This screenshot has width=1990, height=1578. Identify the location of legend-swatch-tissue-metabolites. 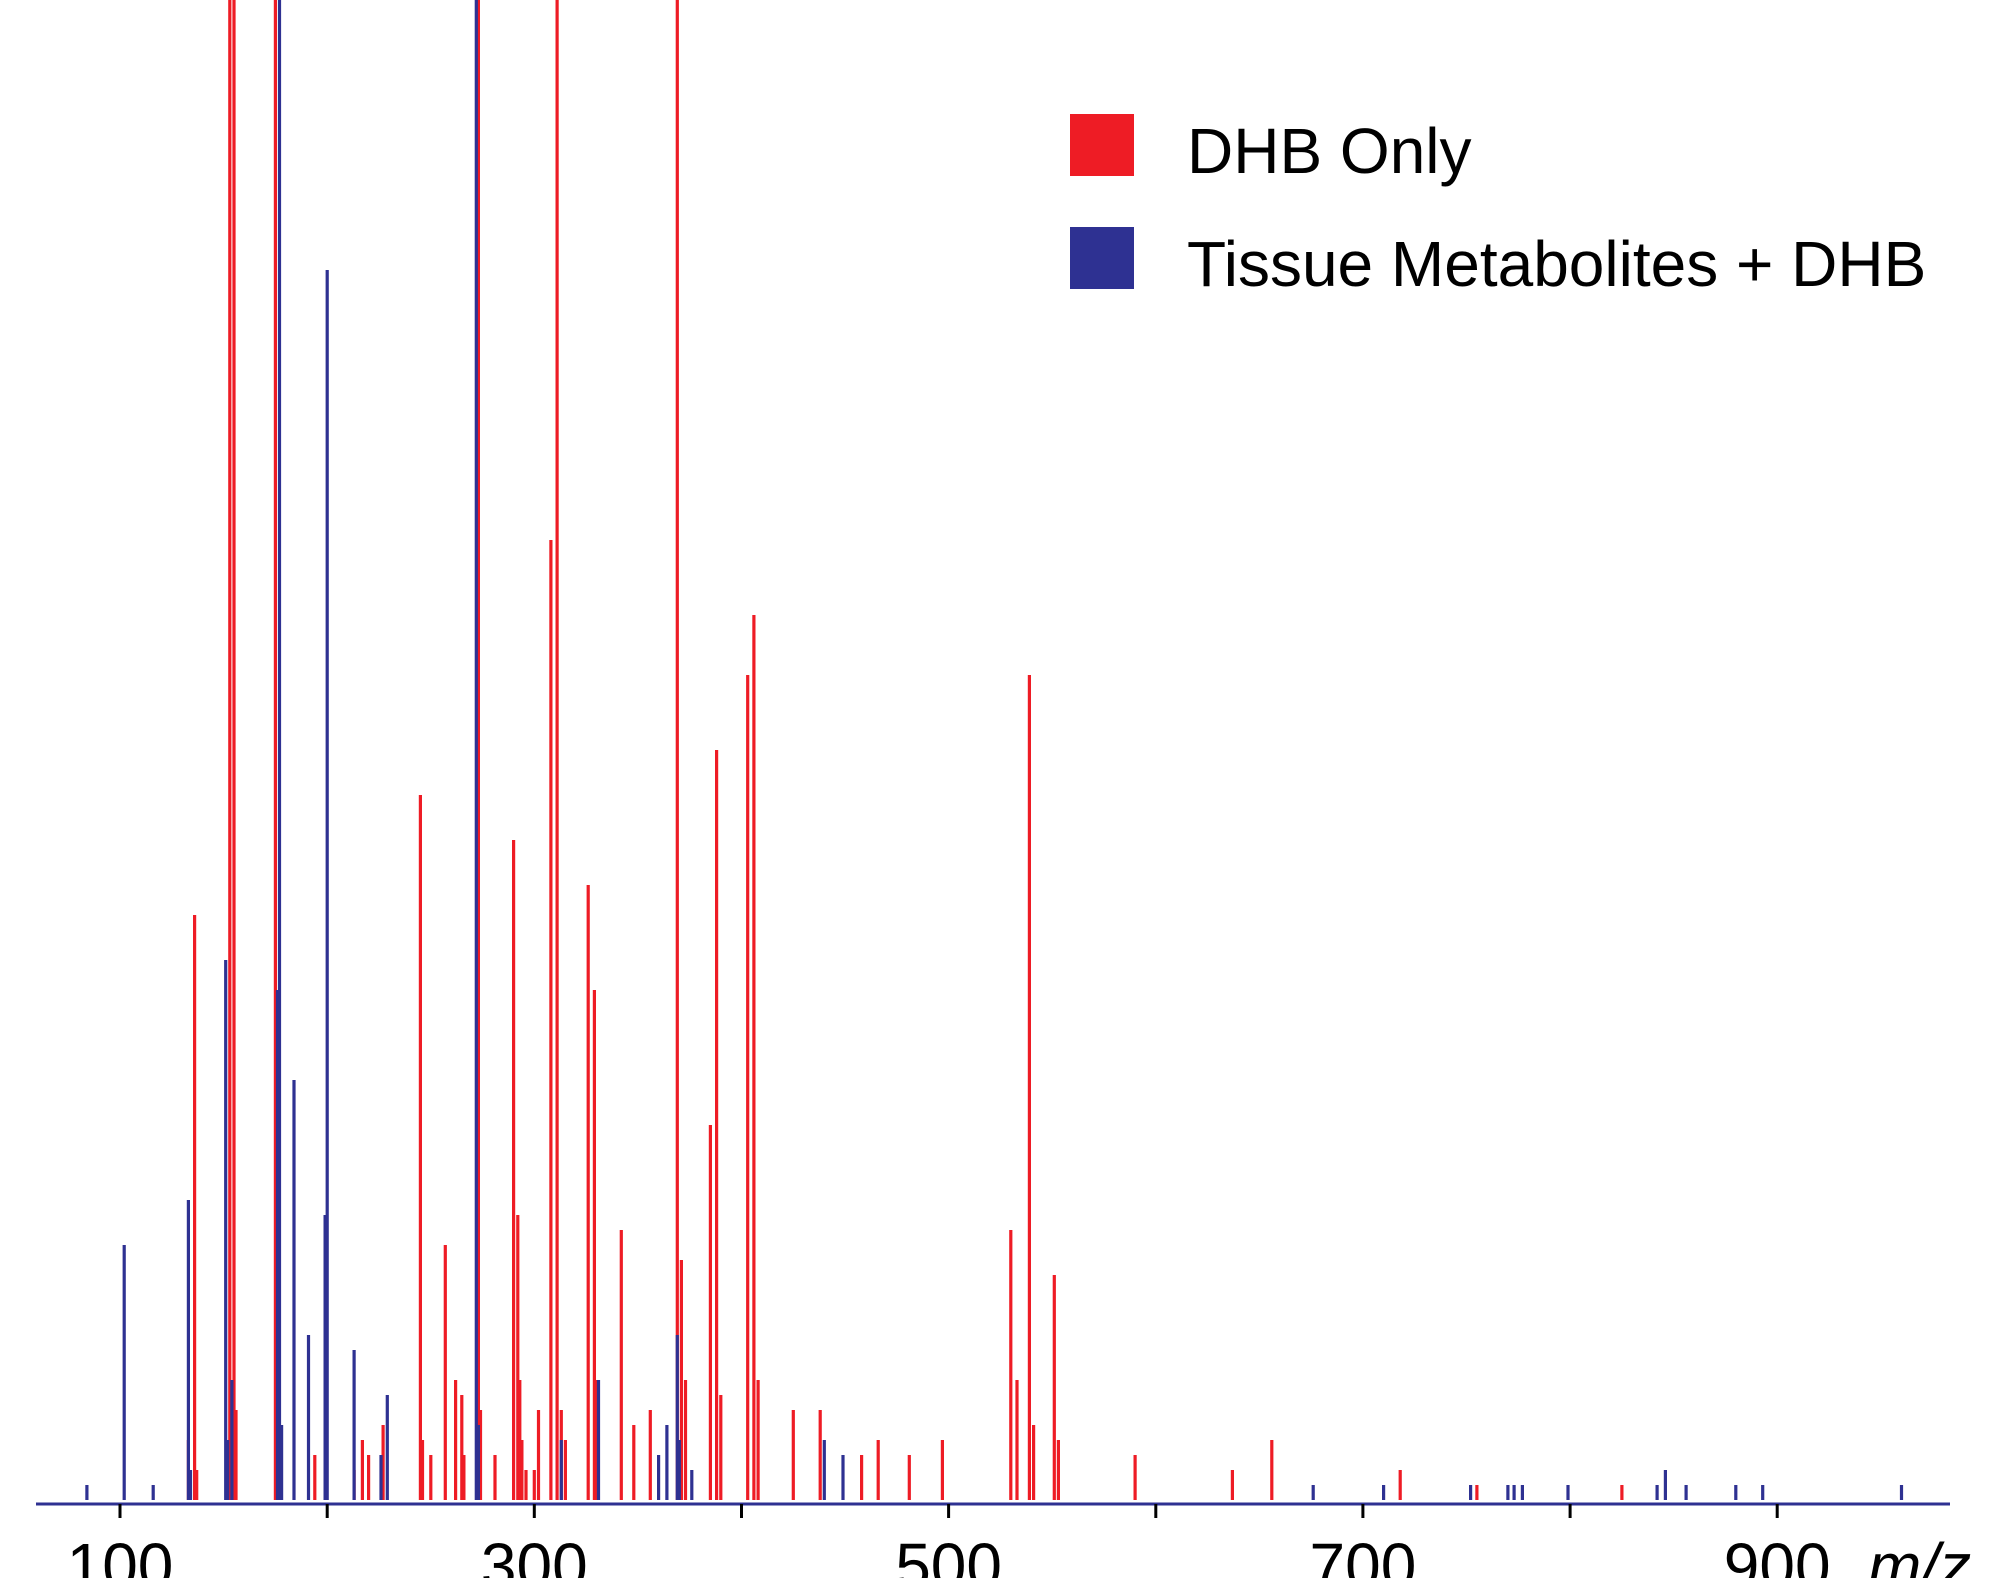
(1102, 258).